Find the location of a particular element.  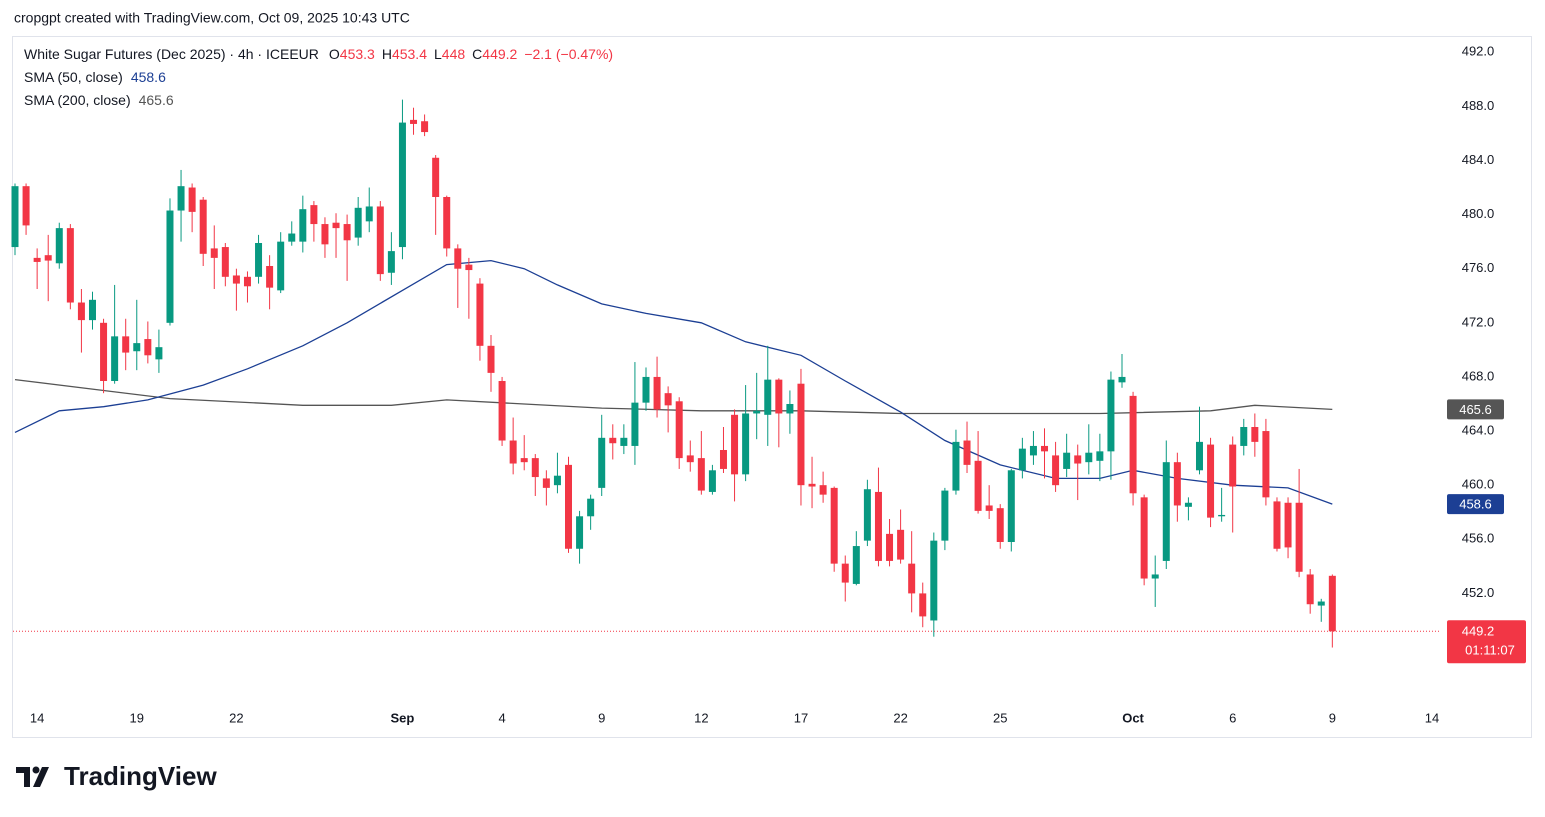

x-tick-label: 14 is located at coordinates (1432, 717).